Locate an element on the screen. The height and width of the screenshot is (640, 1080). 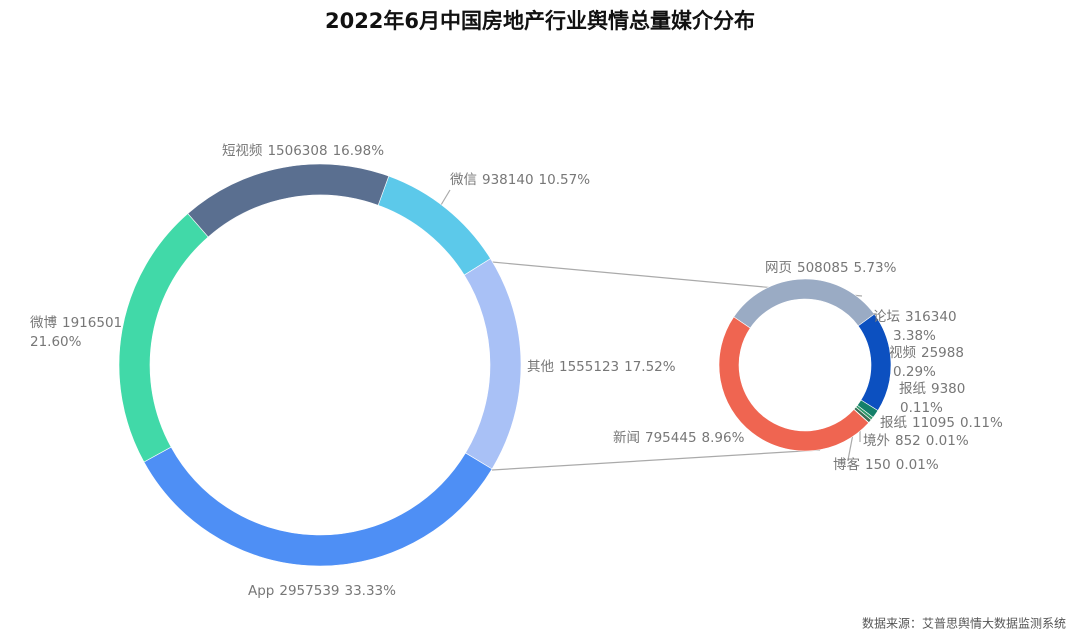
label-name: 博客 is located at coordinates (847, 464).